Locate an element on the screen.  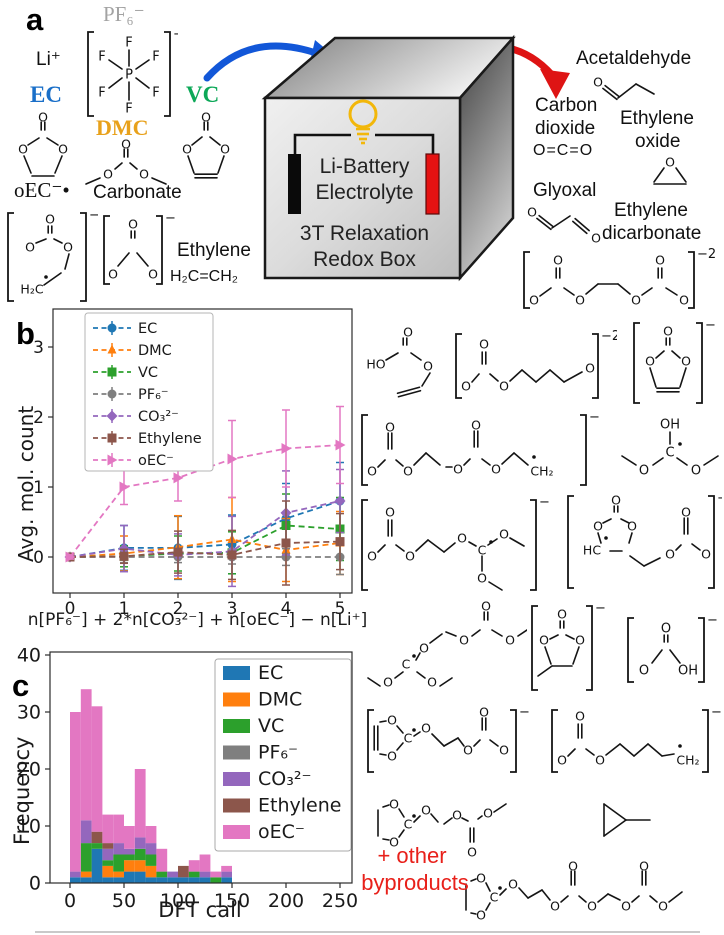
ethylene-label: Ethylene is located at coordinates (214, 250).